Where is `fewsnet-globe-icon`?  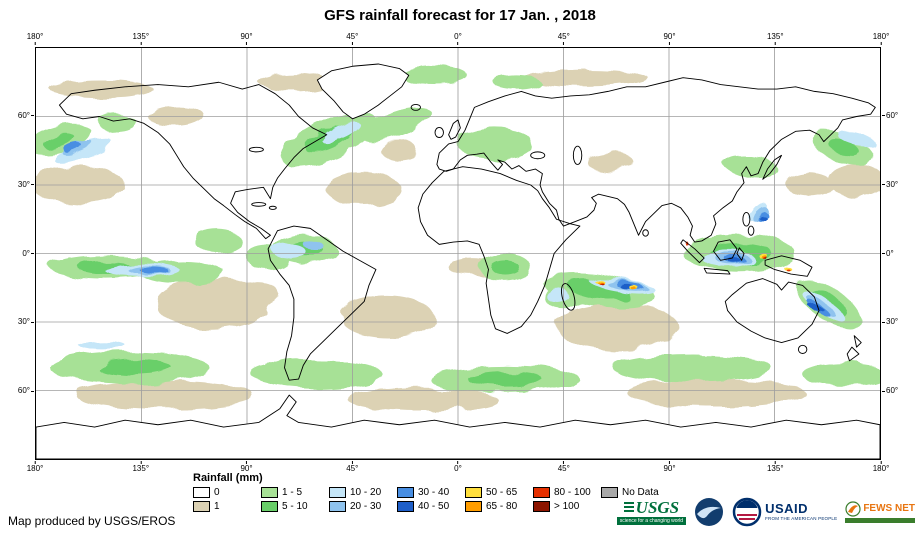
fewsnet-globe-icon is located at coordinates (853, 509).